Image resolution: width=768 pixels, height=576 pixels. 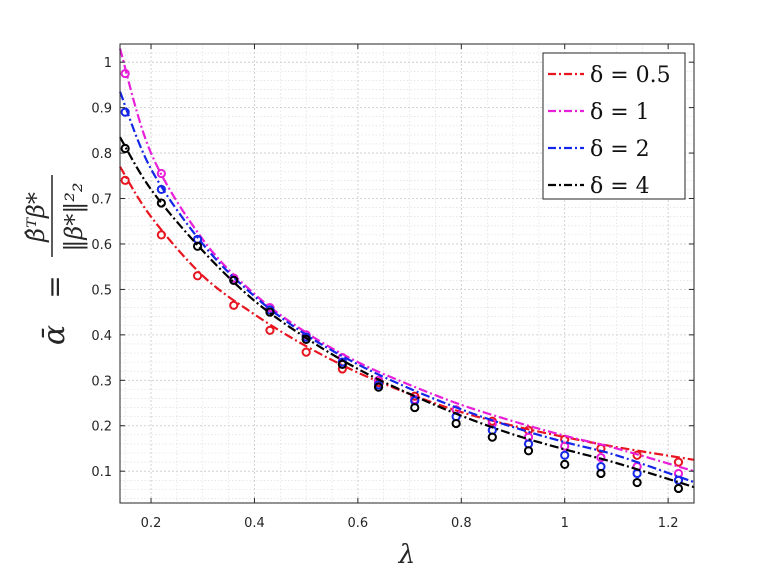 I want to click on y-tick-label: 0.2, so click(x=101, y=427).